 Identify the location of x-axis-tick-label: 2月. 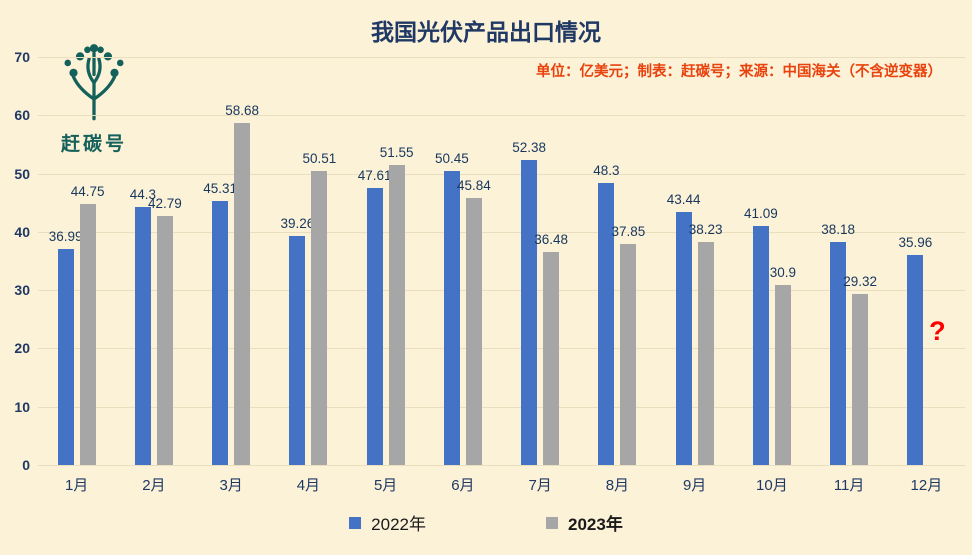
(154, 485).